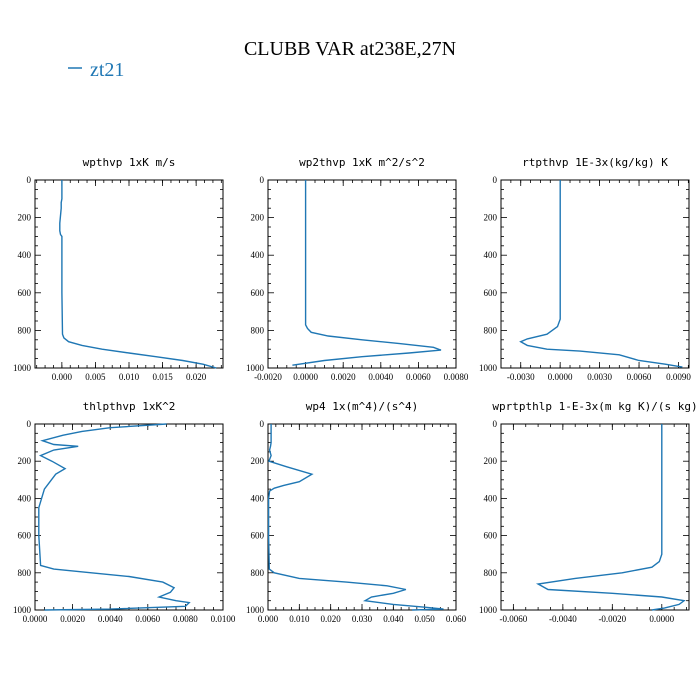 The width and height of the screenshot is (700, 700). I want to click on x-tick-label: 0.060, so click(456, 619).